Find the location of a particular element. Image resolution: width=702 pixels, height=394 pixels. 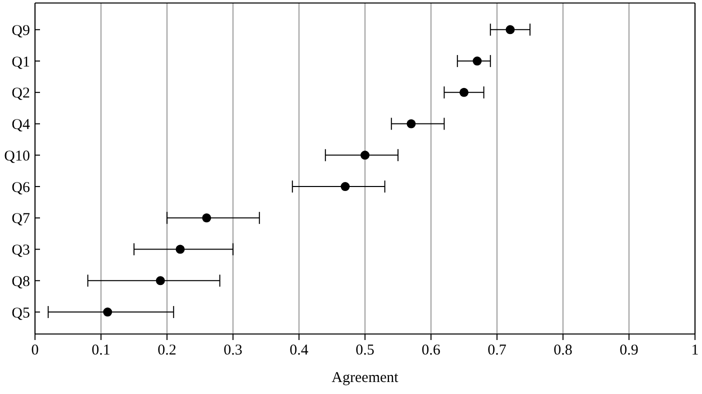

x-tick-label: 0.9 is located at coordinates (629, 350).